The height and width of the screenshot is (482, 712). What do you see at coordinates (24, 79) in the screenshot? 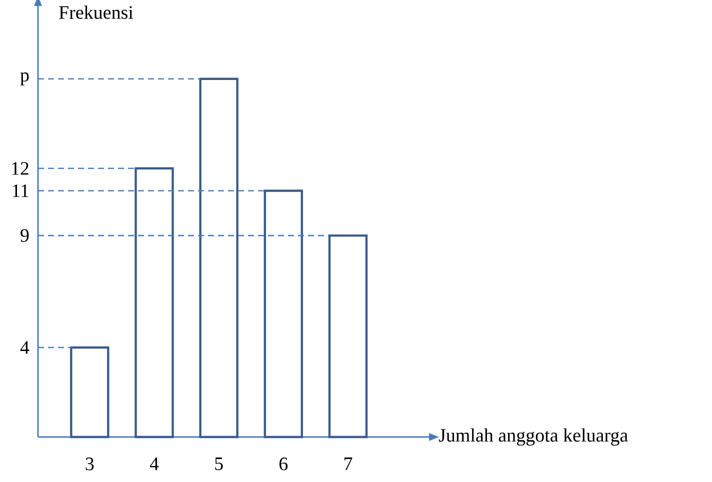
I see `y-tick-label: p` at bounding box center [24, 79].